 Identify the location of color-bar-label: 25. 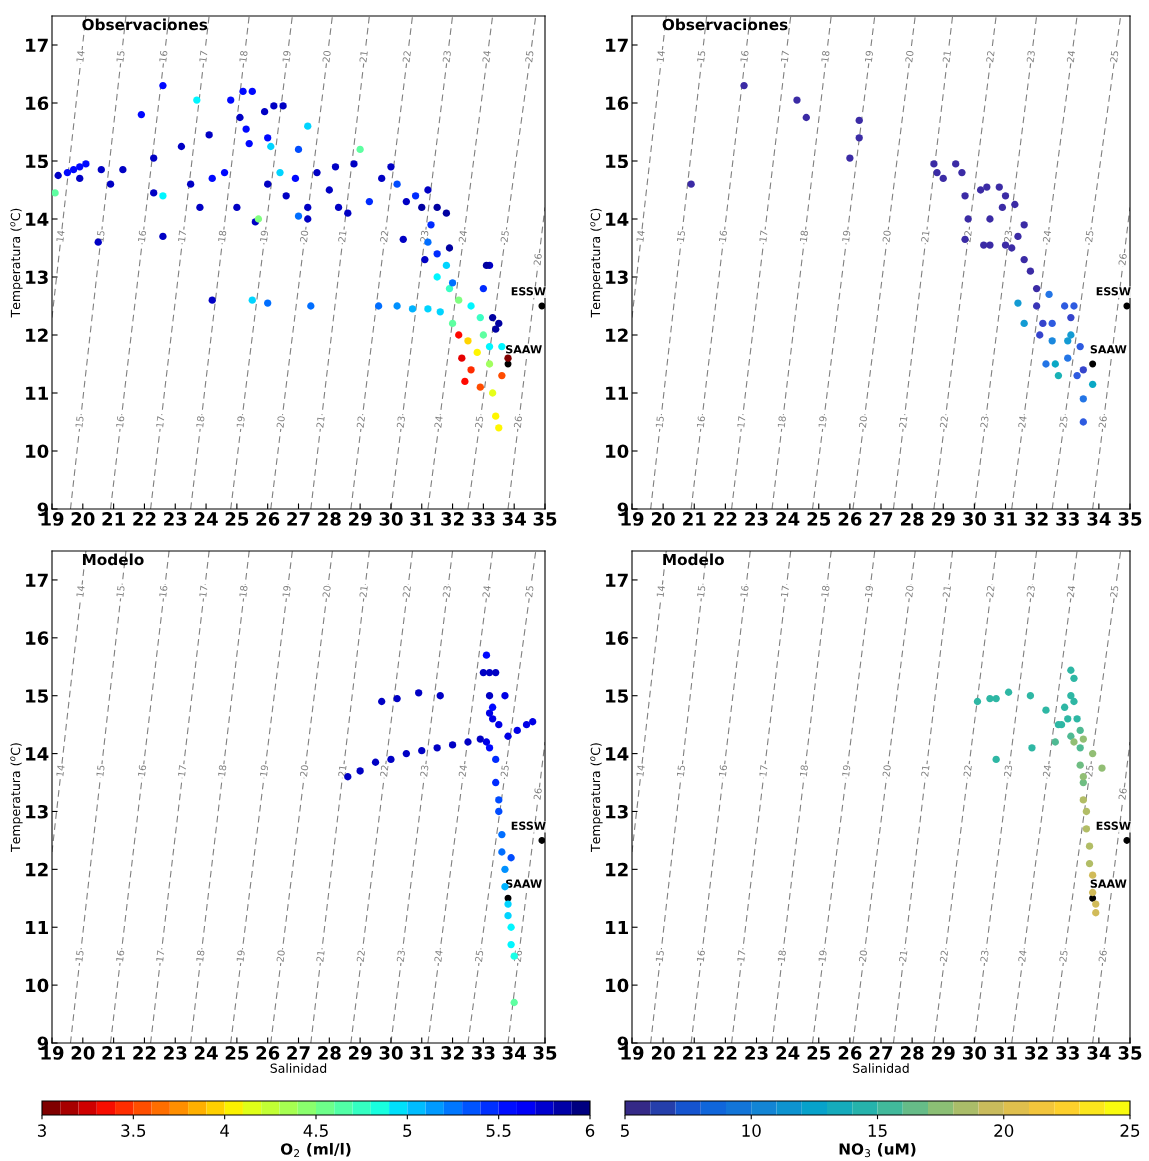
(1130, 1130).